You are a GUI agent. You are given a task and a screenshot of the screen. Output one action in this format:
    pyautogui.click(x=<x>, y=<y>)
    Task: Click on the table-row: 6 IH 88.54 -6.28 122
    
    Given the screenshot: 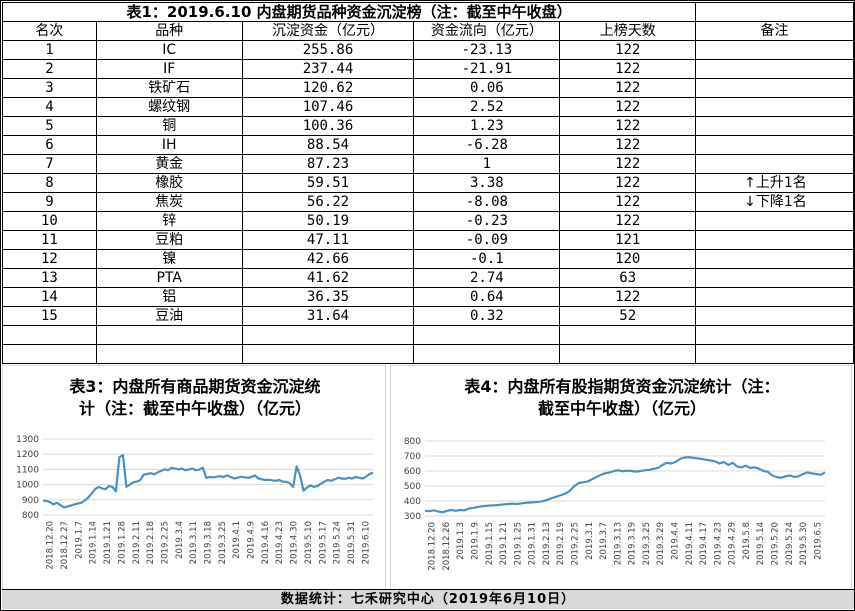 What is the action you would take?
    pyautogui.click(x=428, y=145)
    